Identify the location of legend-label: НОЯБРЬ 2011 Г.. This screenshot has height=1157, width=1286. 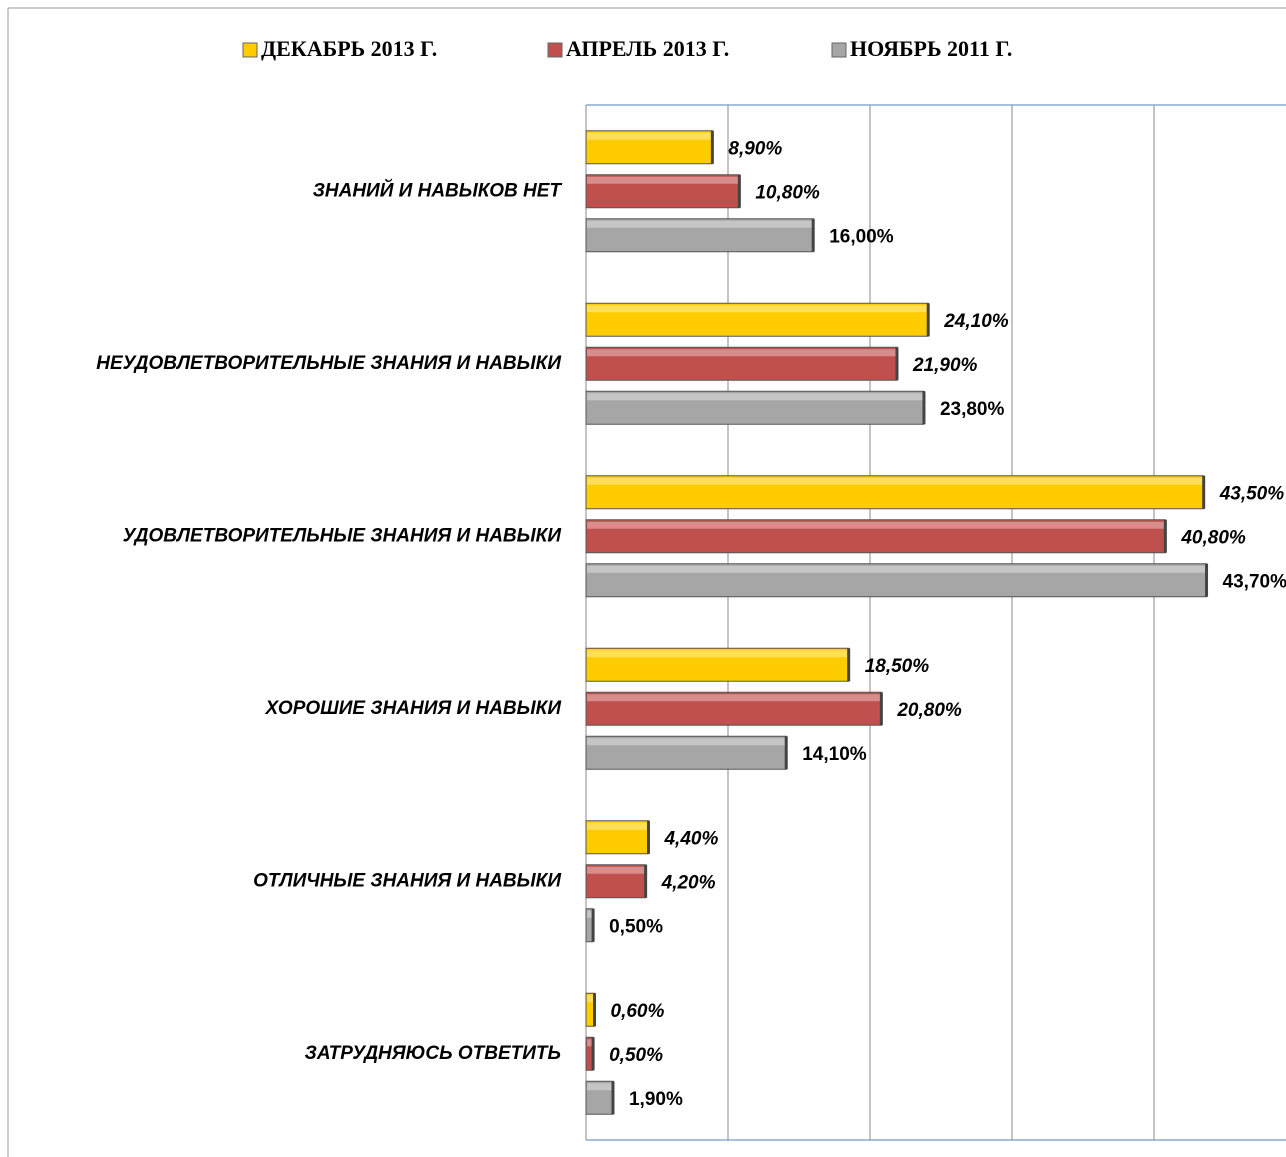
(931, 48).